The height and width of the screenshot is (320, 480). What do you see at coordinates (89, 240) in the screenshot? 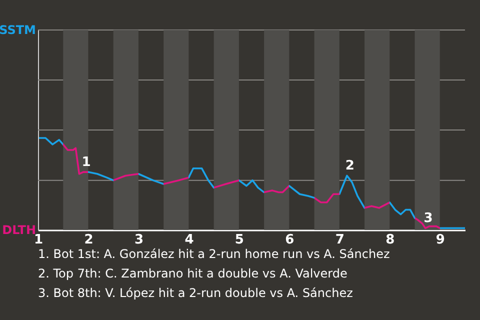
I see `x-tick-label: 2` at bounding box center [89, 240].